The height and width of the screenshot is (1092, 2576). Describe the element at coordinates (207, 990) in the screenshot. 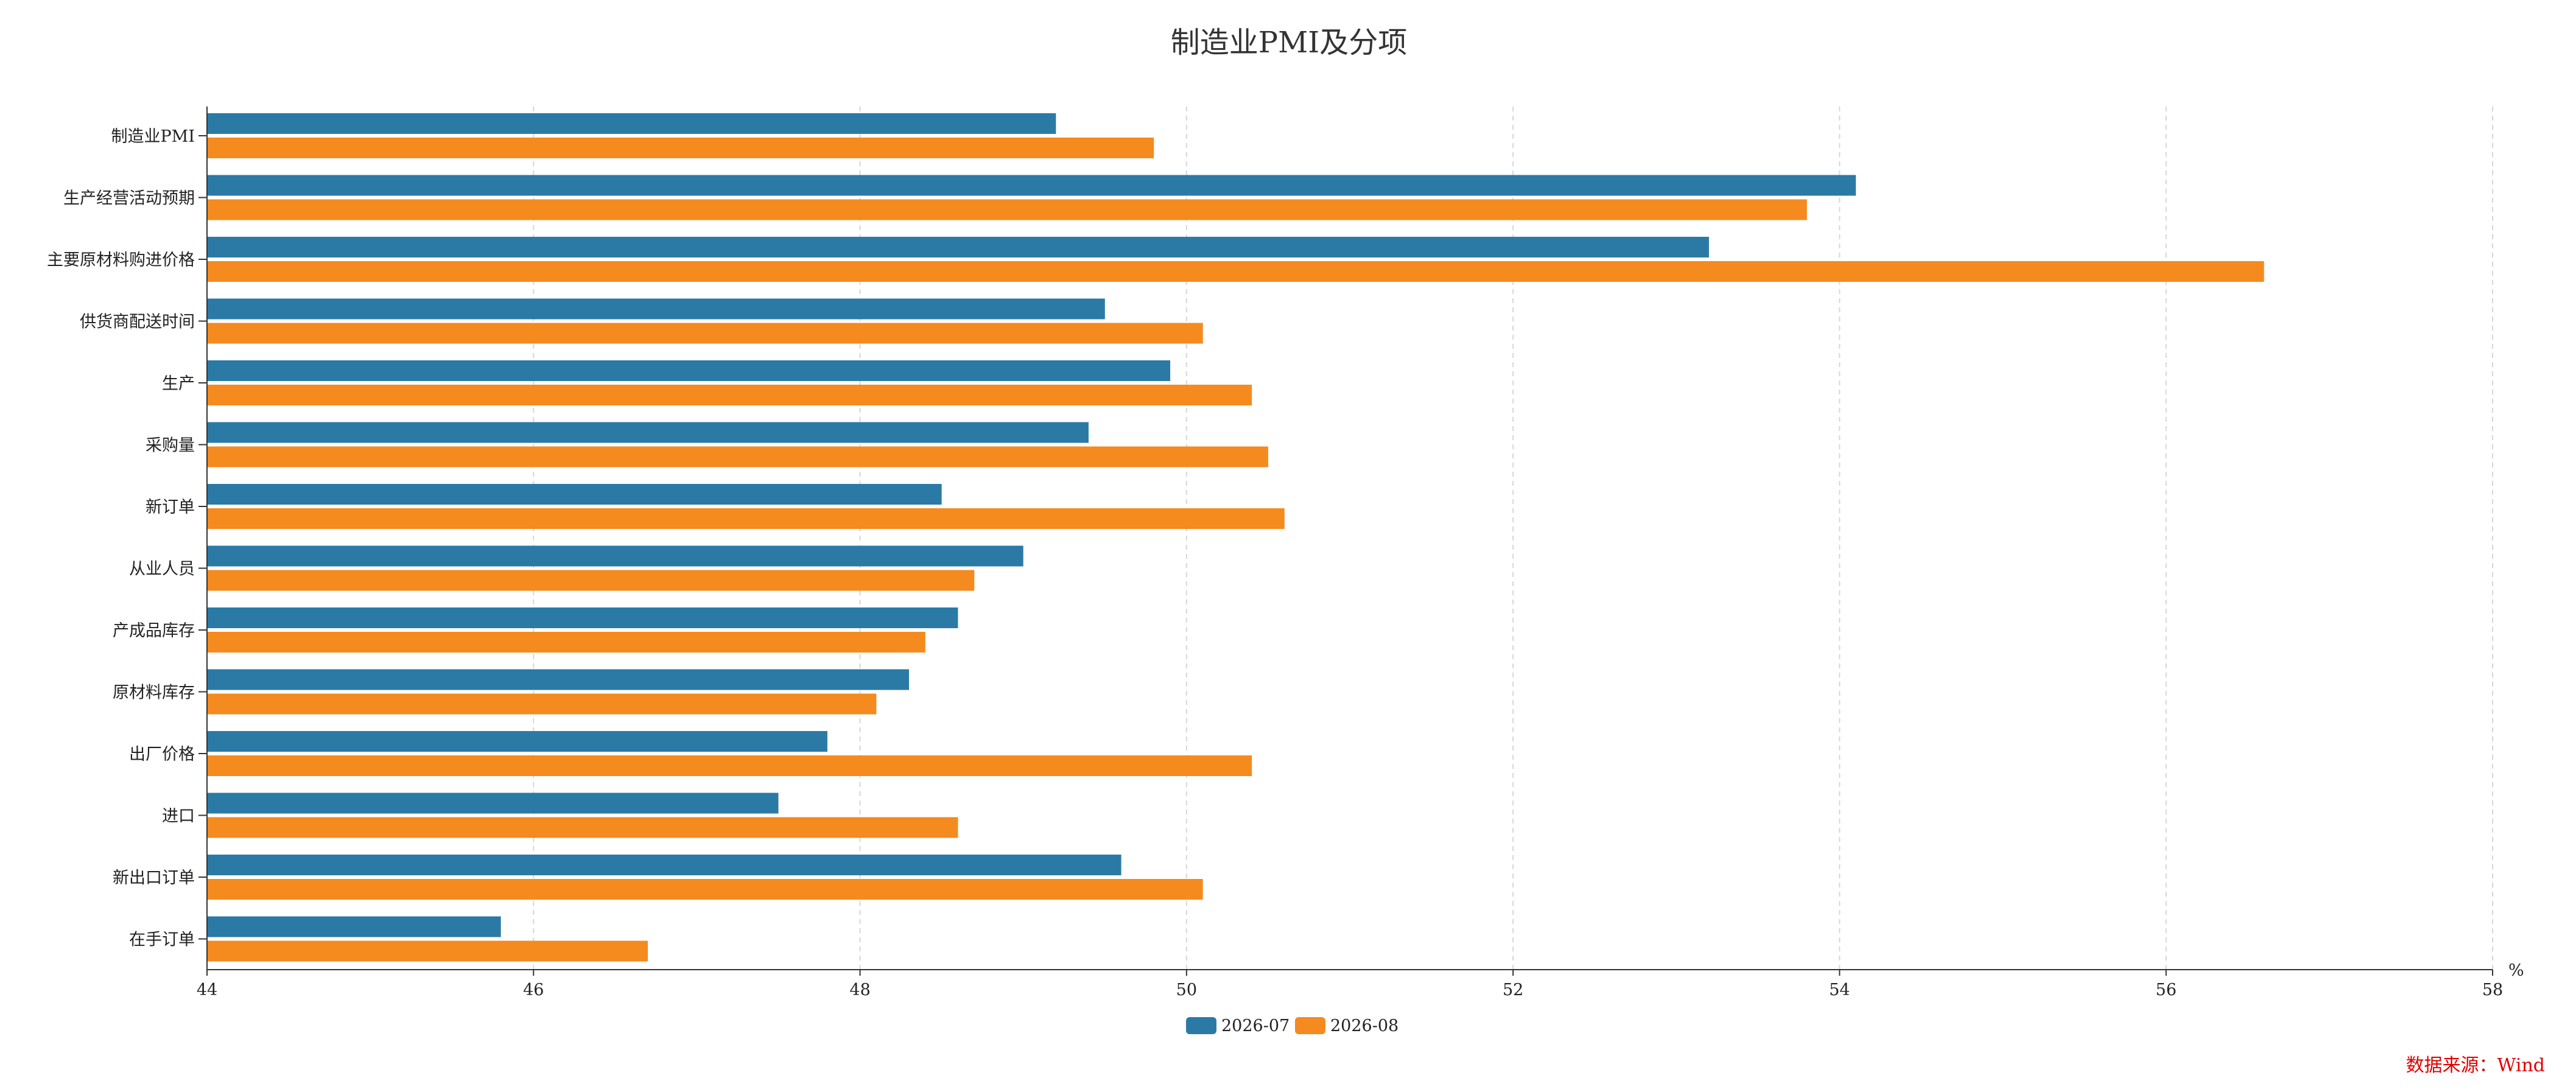

I see `x-tick-label: 44` at that location.